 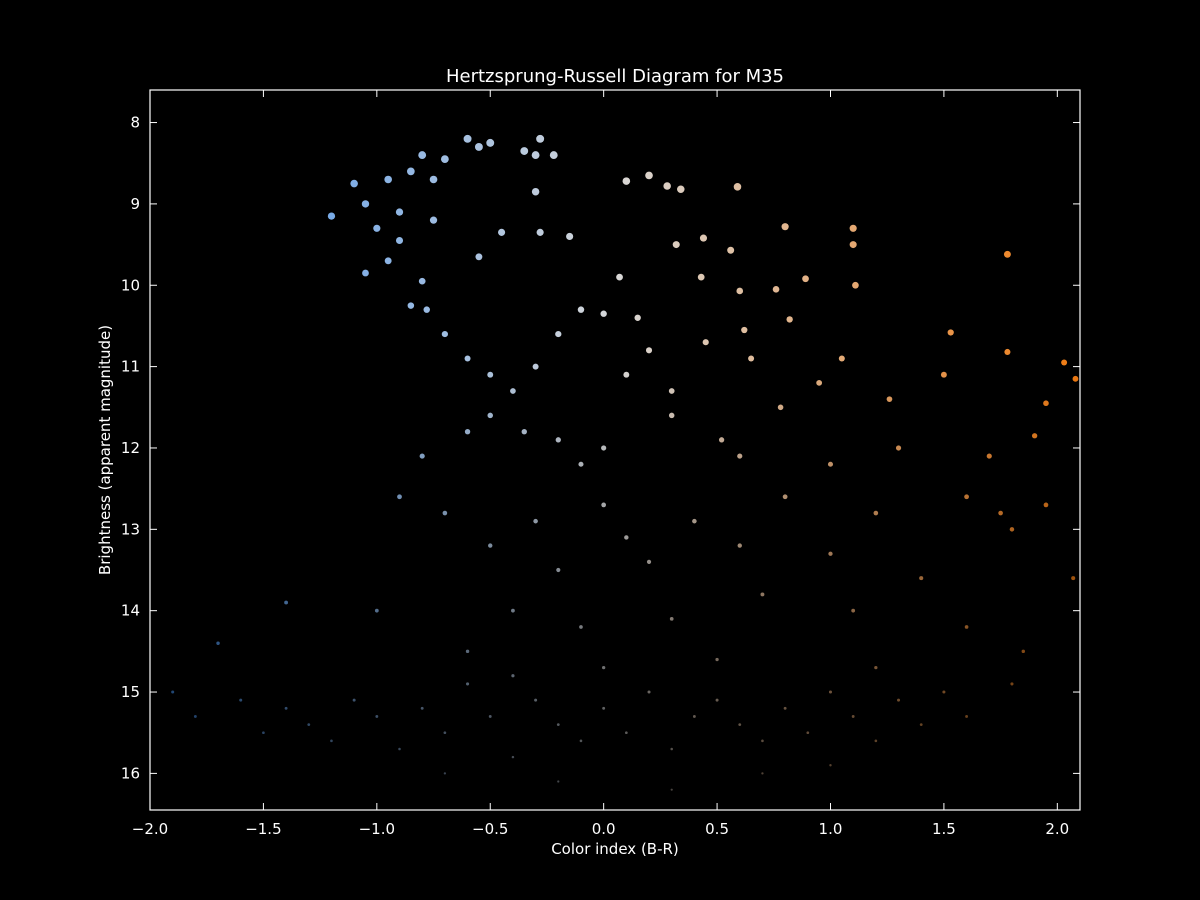 I want to click on x-tick-label: 0.5, so click(x=717, y=829).